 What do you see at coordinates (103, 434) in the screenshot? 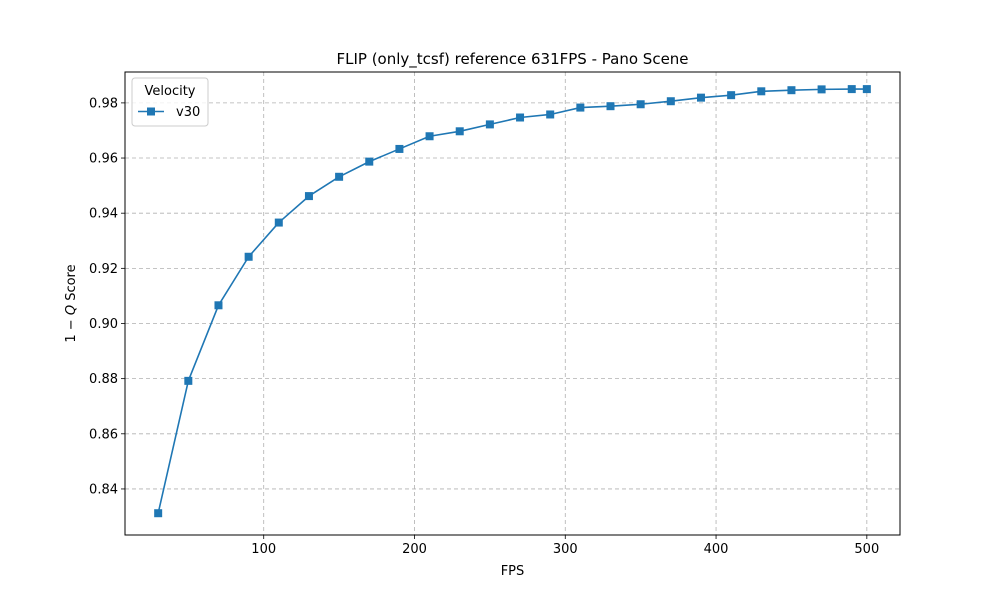
I see `y-tick-label: 0.86` at bounding box center [103, 434].